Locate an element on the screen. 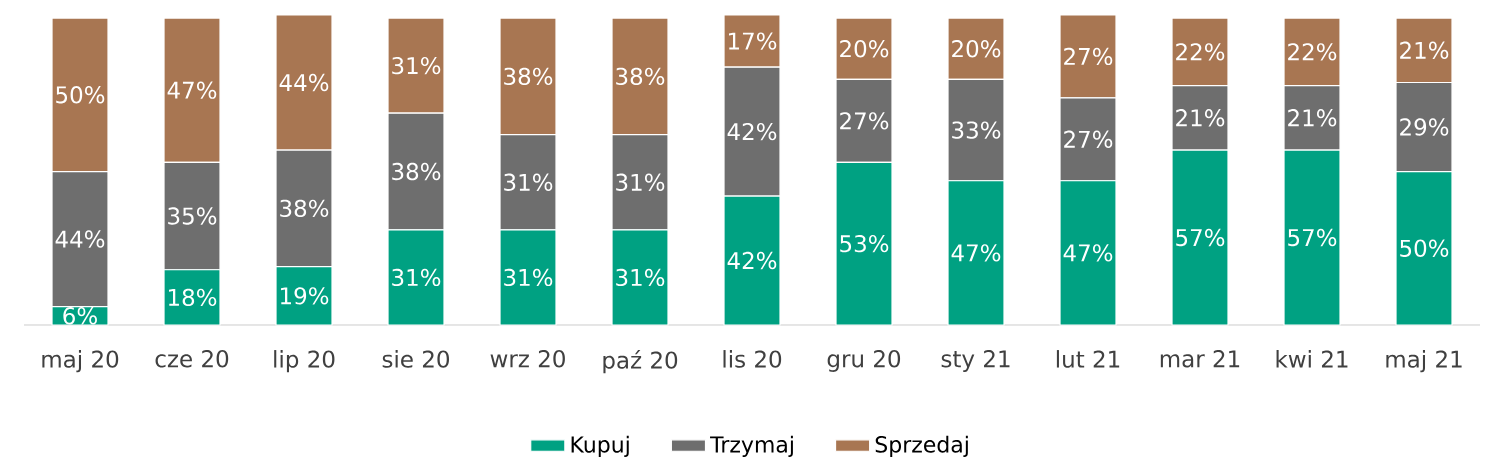 The height and width of the screenshot is (463, 1491). data-label: 33% is located at coordinates (976, 130).